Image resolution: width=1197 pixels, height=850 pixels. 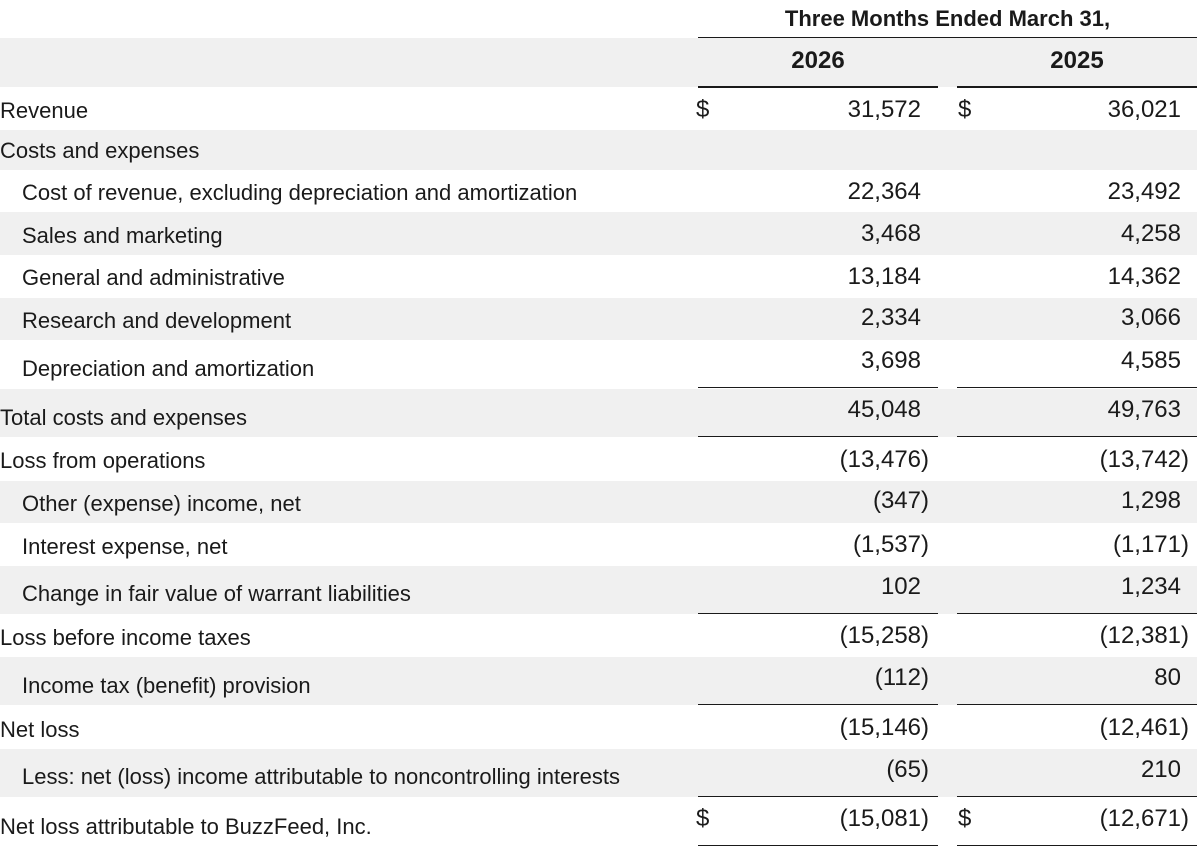 What do you see at coordinates (1150, 233) in the screenshot?
I see `value-2025: 4,258` at bounding box center [1150, 233].